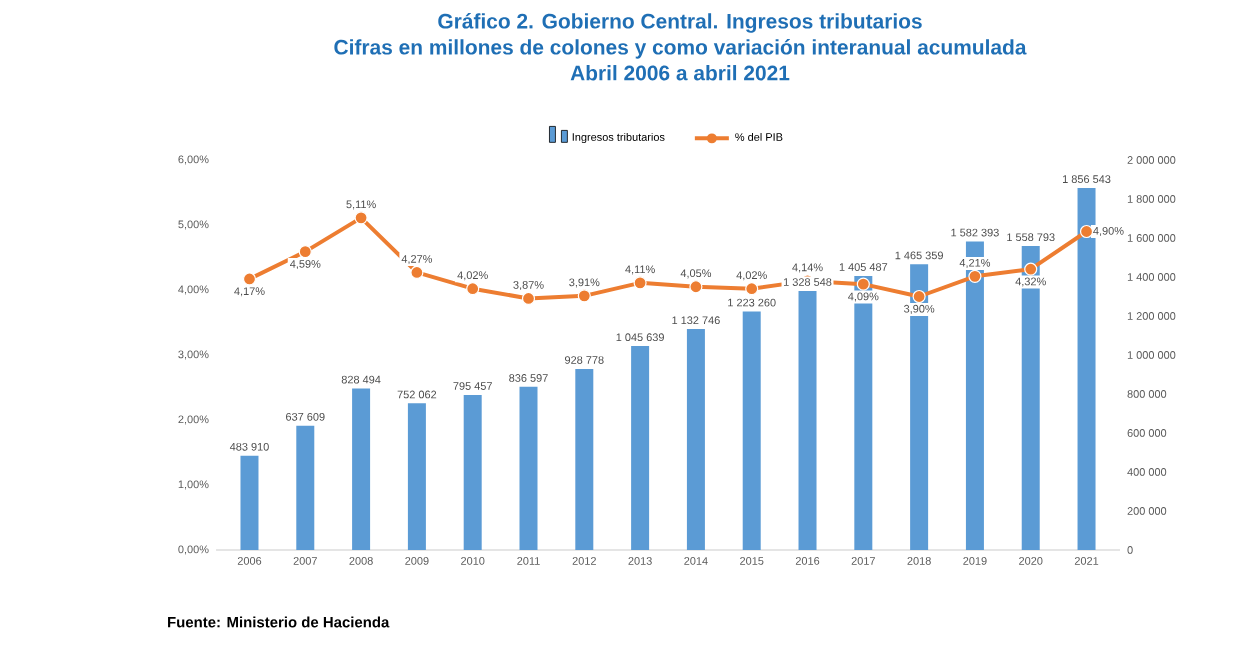 The width and height of the screenshot is (1260, 646). Describe the element at coordinates (680, 23) in the screenshot. I see `chart-title: Gráfico 2. Gobierno Central. Ingresos tributarios` at that location.